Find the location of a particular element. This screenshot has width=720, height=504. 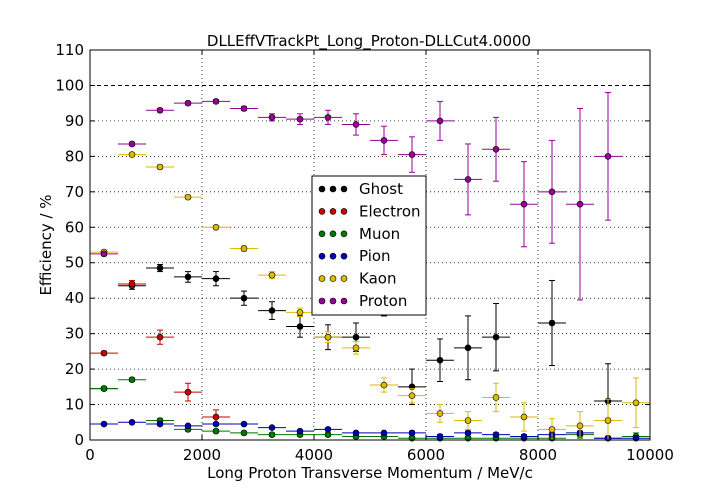

x-axis-label: Long Proton Transverse Momentum / MeV/c is located at coordinates (370, 473).